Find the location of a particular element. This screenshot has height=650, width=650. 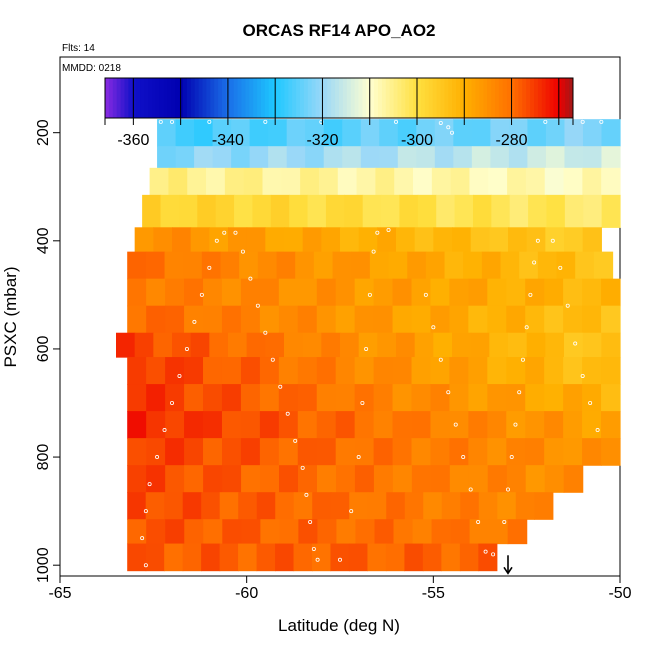

y-tick-label: 1000 is located at coordinates (43, 565).